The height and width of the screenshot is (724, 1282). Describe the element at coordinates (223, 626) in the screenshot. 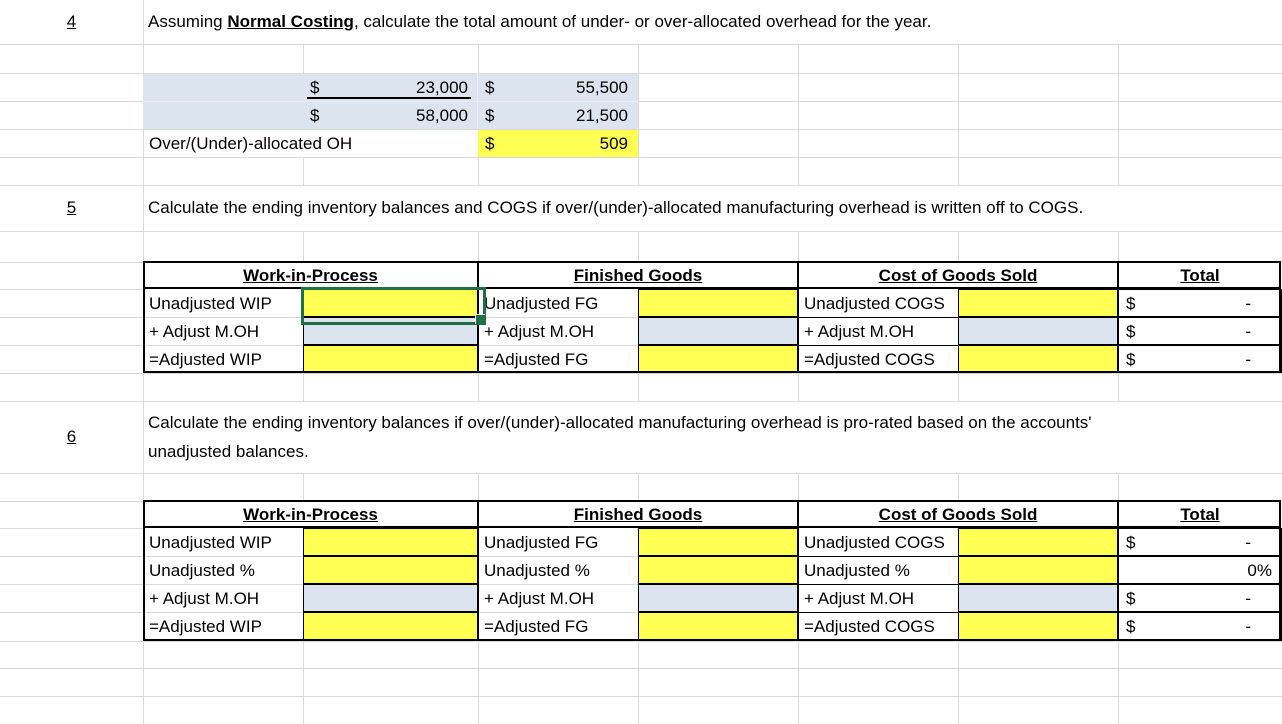

I see `prorate-wip-label-3: =Adjusted WIP` at that location.